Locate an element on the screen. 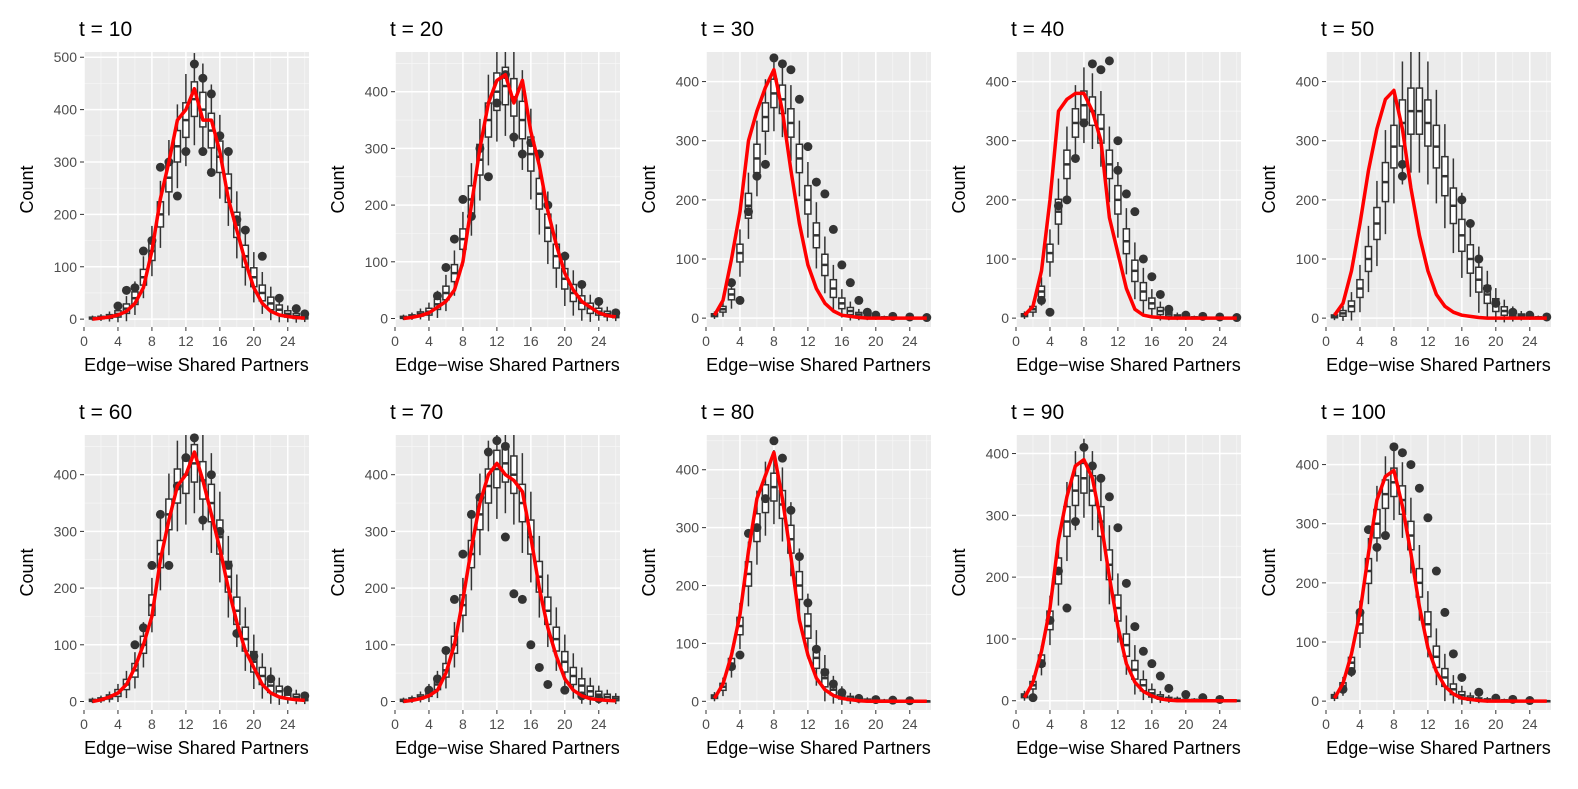  plot-background is located at coordinates (1128, 189).